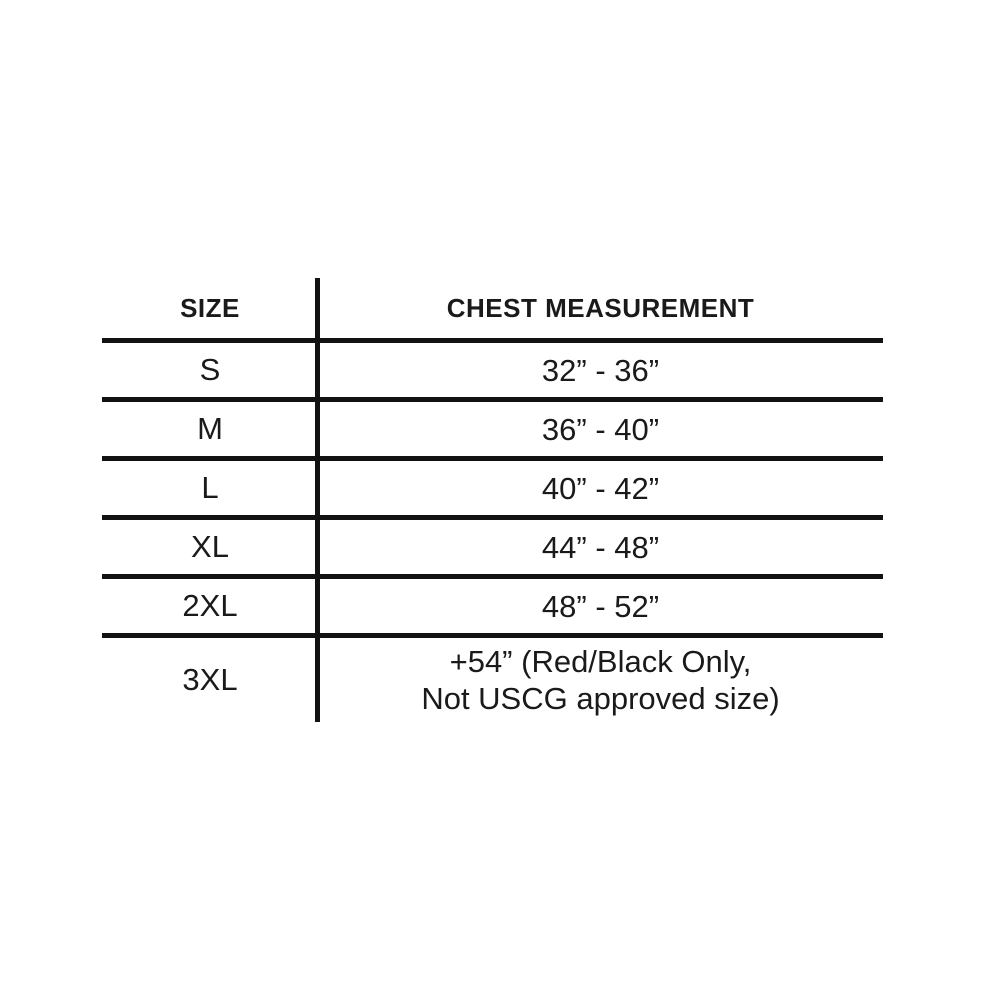  What do you see at coordinates (600, 429) in the screenshot?
I see `chest-cell: 36” - 40”` at bounding box center [600, 429].